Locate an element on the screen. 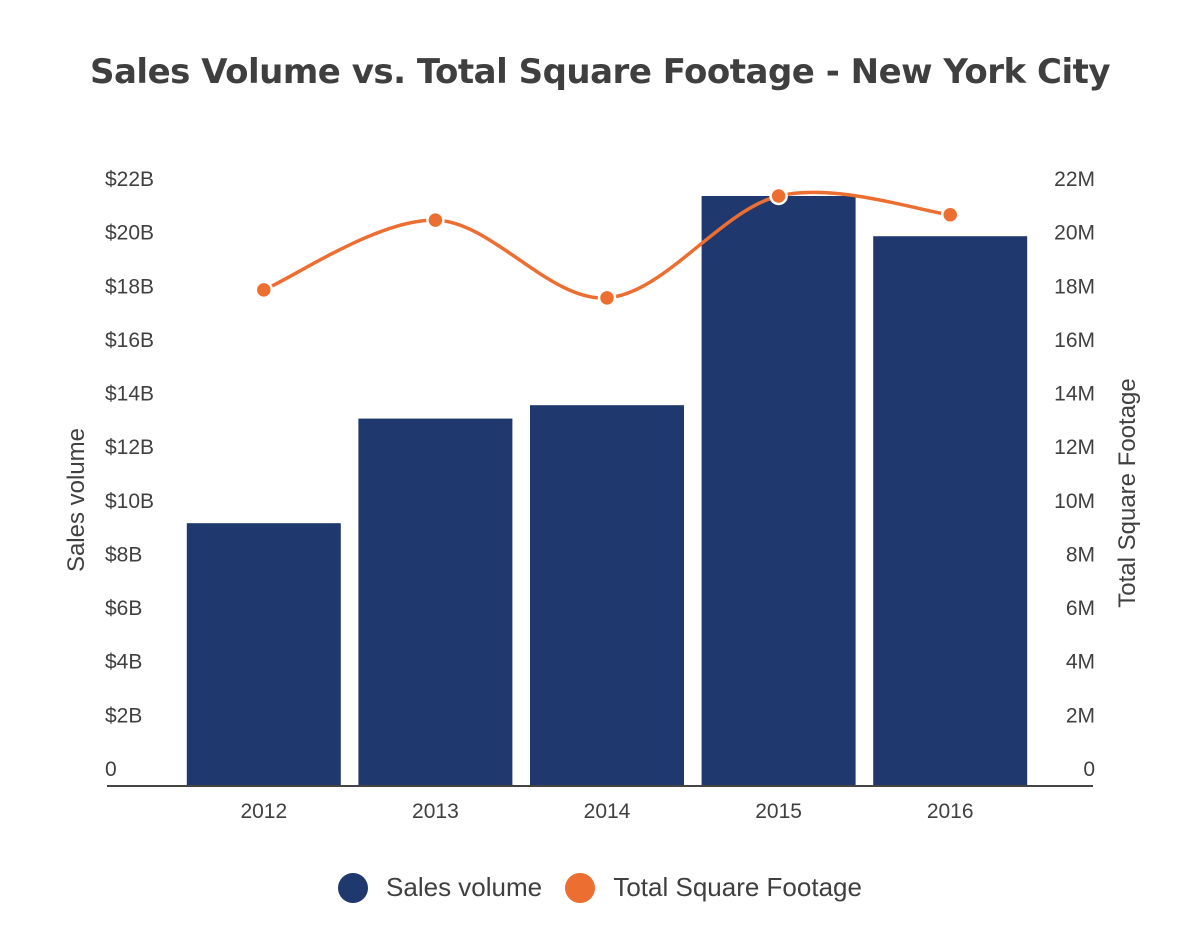 Image resolution: width=1200 pixels, height=935 pixels. legend: Sales volume Total Square Footage is located at coordinates (600, 891).